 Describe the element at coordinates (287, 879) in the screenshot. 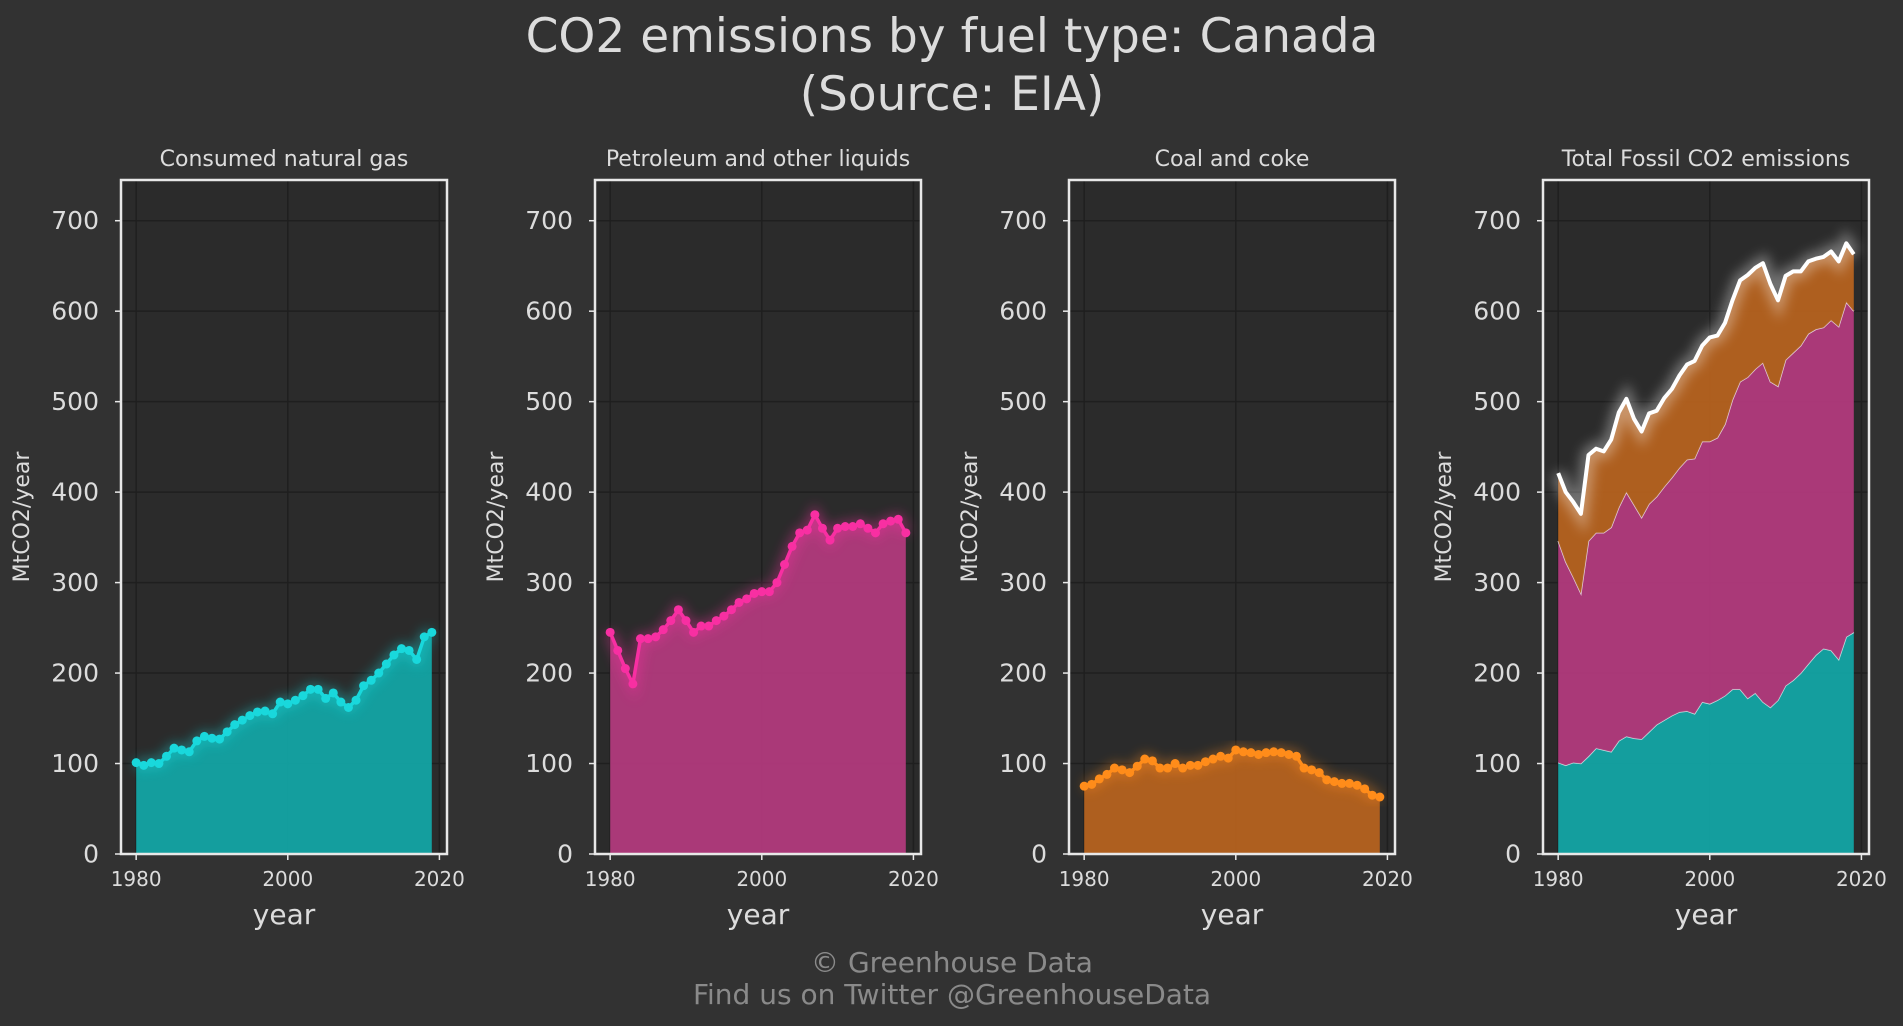

I see `x-tick-label: 2000` at that location.